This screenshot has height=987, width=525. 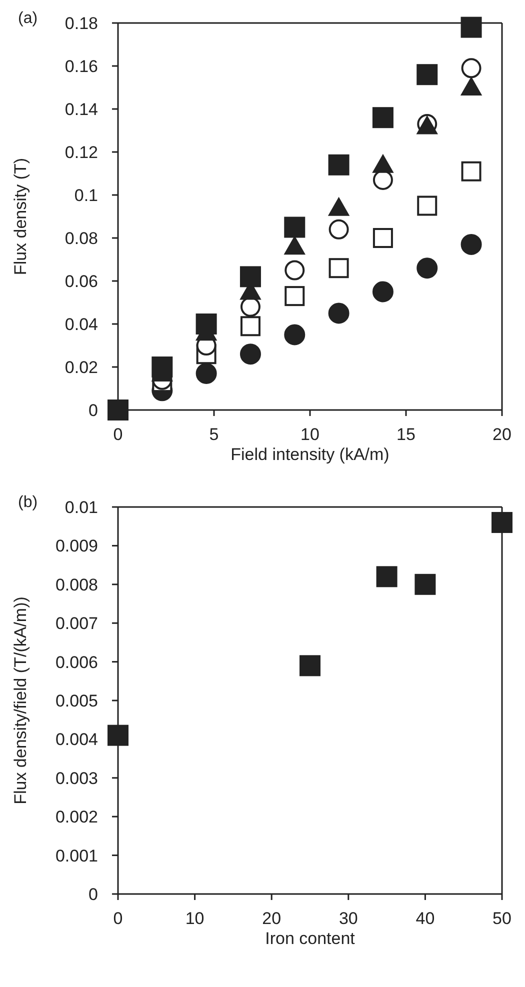 What do you see at coordinates (81, 368) in the screenshot?
I see `y-tick-label: 0.02` at bounding box center [81, 368].